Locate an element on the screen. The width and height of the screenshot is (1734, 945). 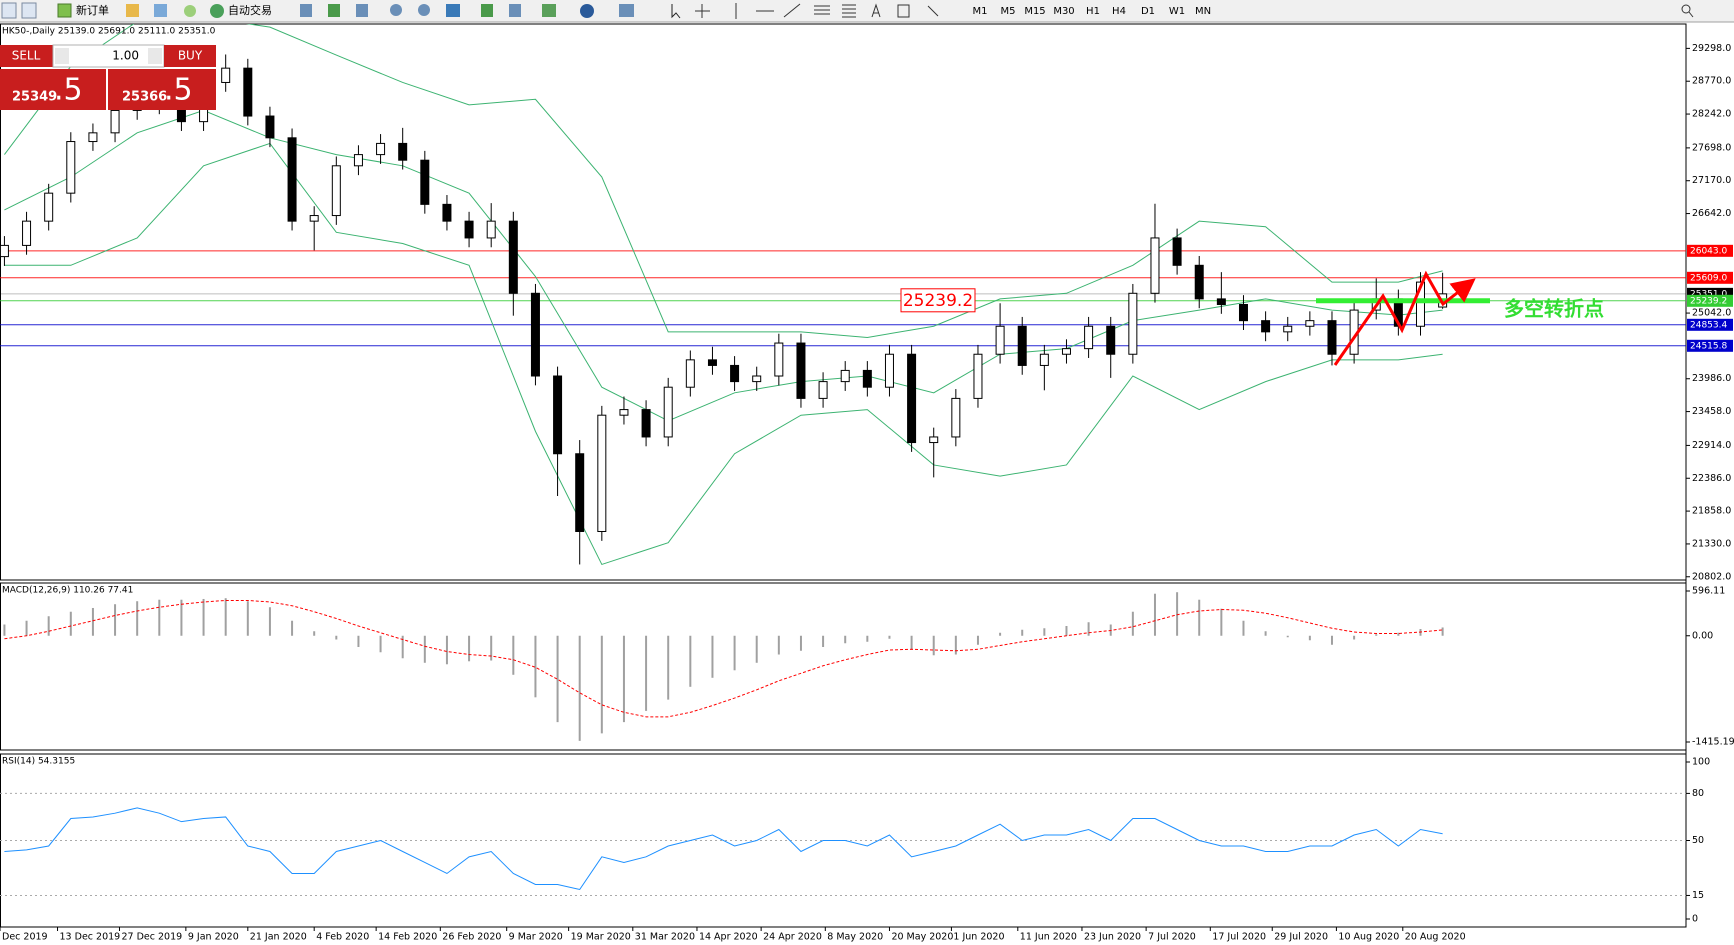
sell-button is located at coordinates (26, 56).